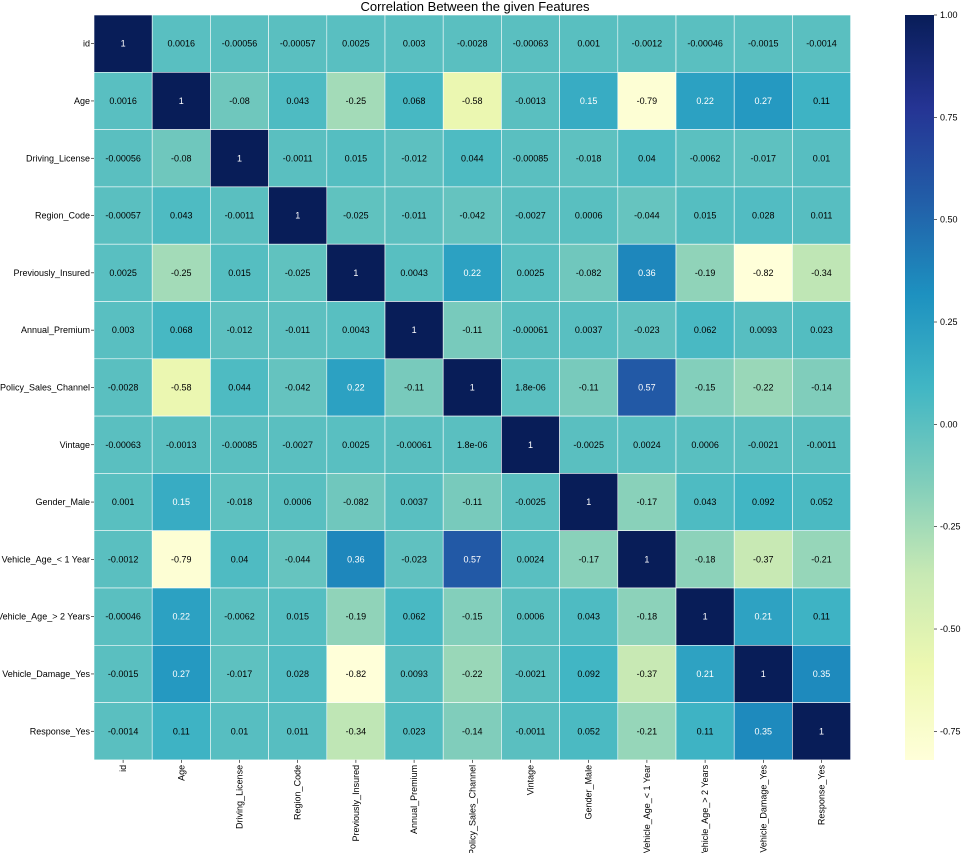 The image size is (980, 853). What do you see at coordinates (822, 445) in the screenshot?
I see `cell-value-label: -0.0011` at bounding box center [822, 445].